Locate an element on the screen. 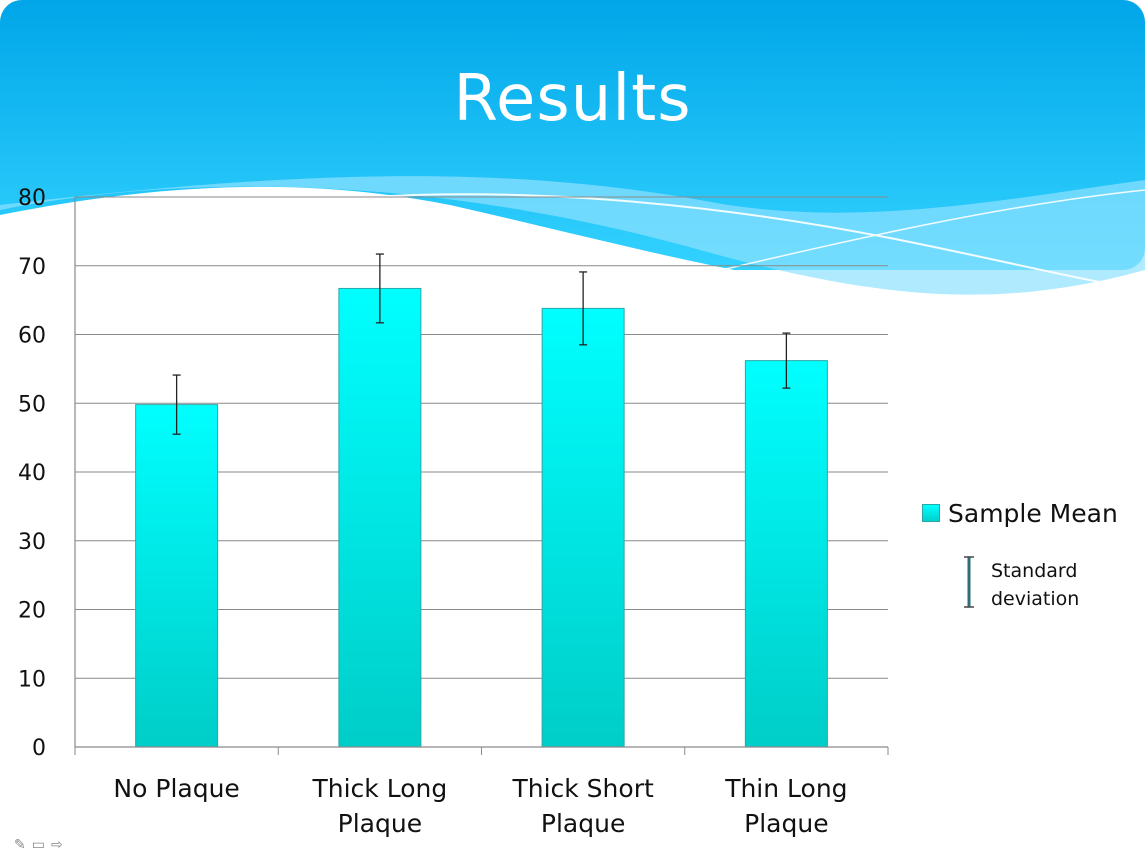 This screenshot has width=1145, height=853. y-tick-label: 30 is located at coordinates (32, 542).